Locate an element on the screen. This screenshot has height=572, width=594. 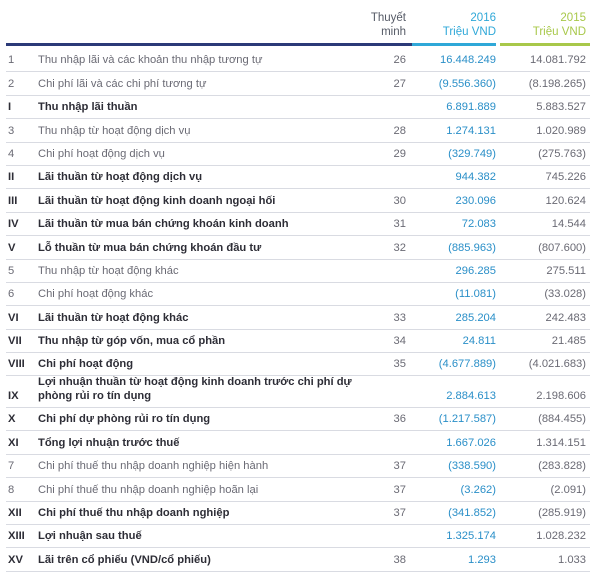
row-number: XII is located at coordinates (15, 512).